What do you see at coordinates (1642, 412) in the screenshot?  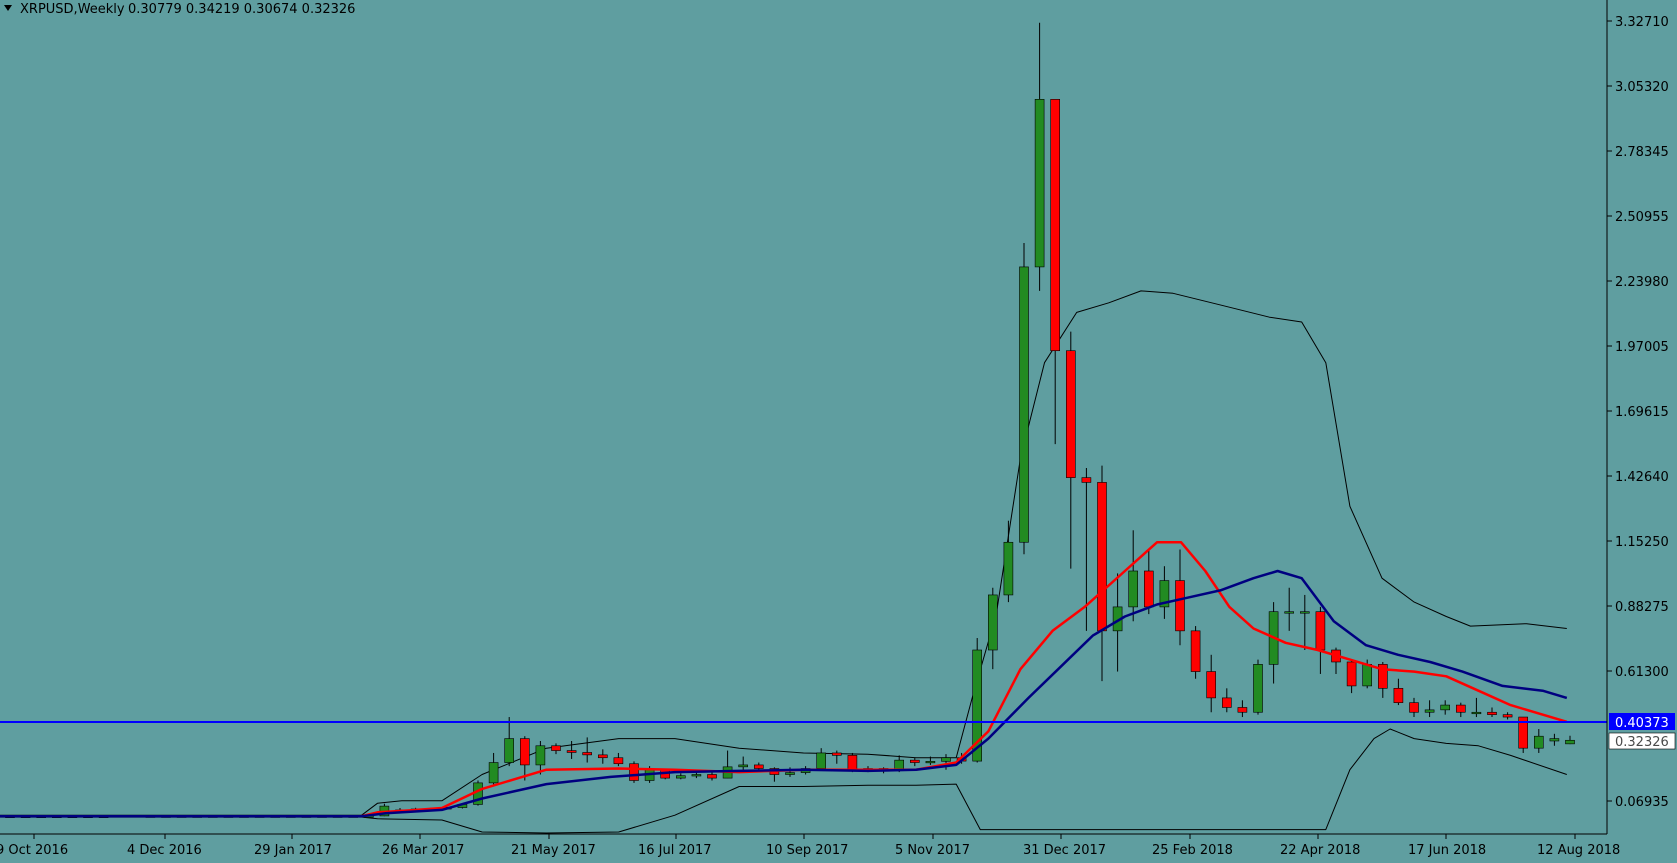 I see `y-tick-label: 1.69615` at bounding box center [1642, 412].